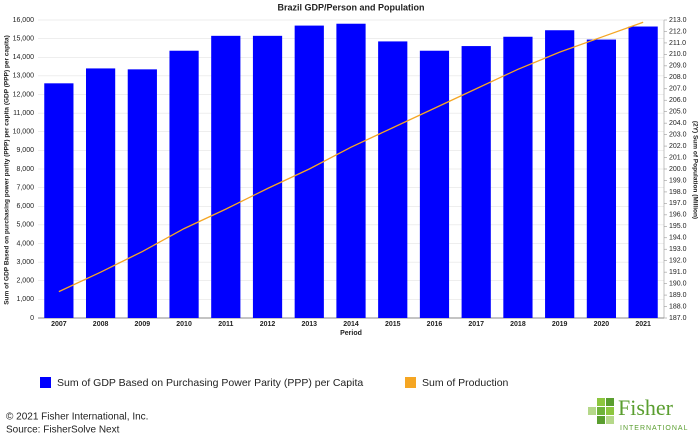  What do you see at coordinates (678, 226) in the screenshot?
I see `y2-tick-label: 195.0` at bounding box center [678, 226].